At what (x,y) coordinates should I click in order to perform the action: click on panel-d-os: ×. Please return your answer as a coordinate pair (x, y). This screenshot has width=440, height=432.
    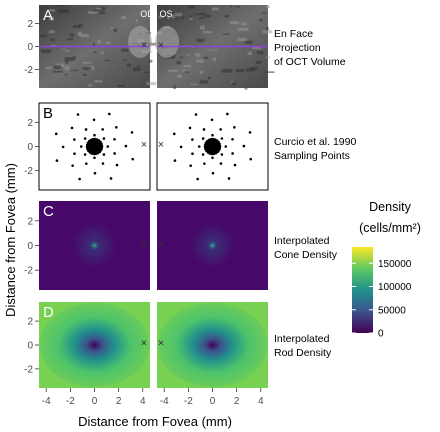
    Looking at the image, I should click on (212, 345).